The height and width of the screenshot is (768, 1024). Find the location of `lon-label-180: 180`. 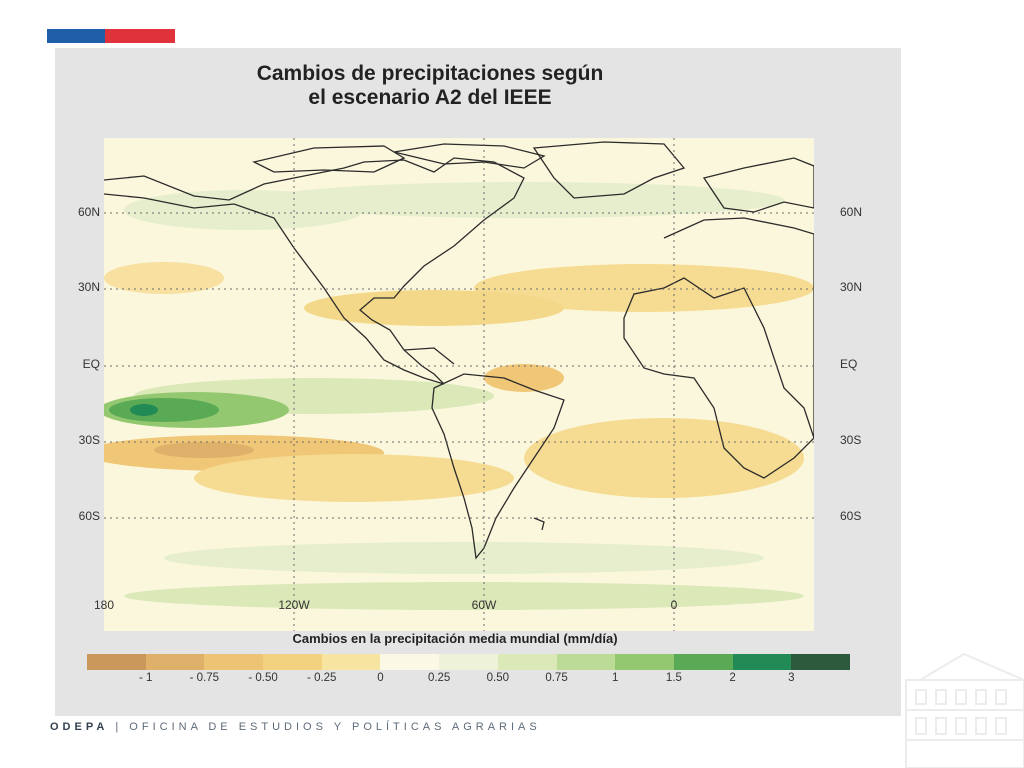

lon-label-180: 180 is located at coordinates (104, 605).